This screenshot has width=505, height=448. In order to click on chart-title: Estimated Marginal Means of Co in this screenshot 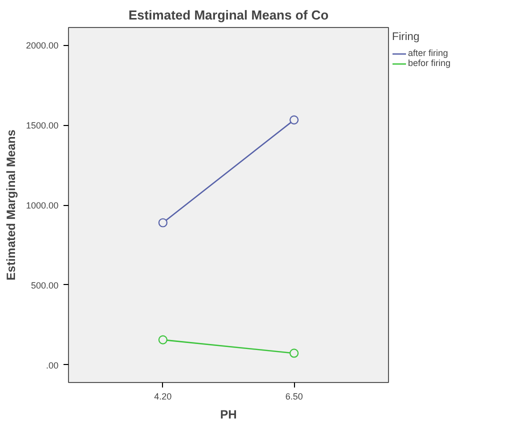, I will do `click(228, 15)`.